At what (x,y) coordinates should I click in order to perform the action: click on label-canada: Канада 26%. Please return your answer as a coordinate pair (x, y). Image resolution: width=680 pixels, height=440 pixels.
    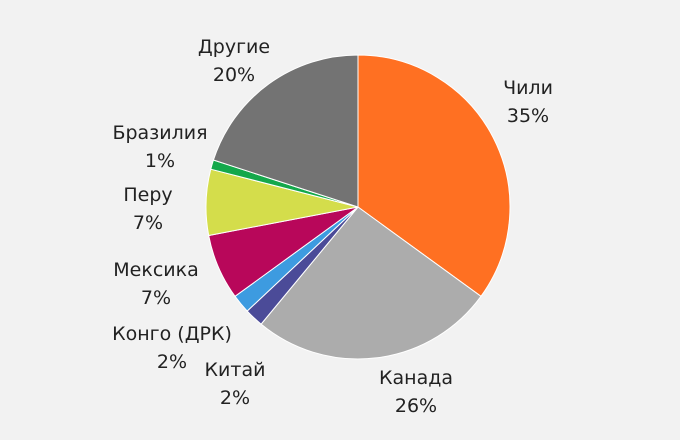
    Looking at the image, I should click on (416, 392).